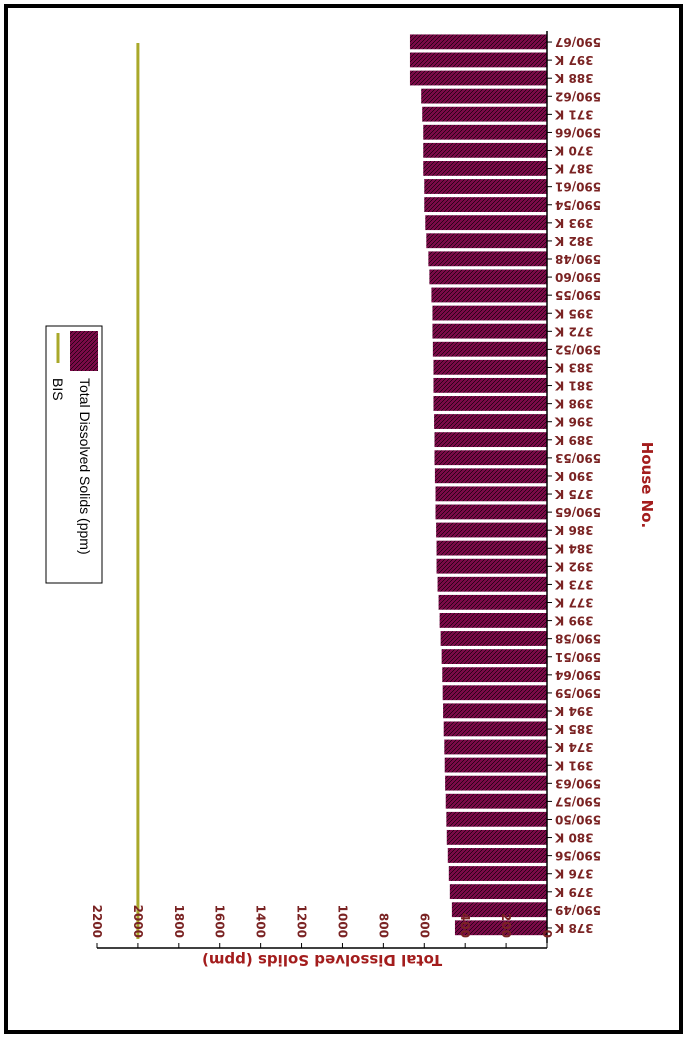  What do you see at coordinates (573, 223) in the screenshot?
I see `category-tick-label: 393 K` at bounding box center [573, 223].